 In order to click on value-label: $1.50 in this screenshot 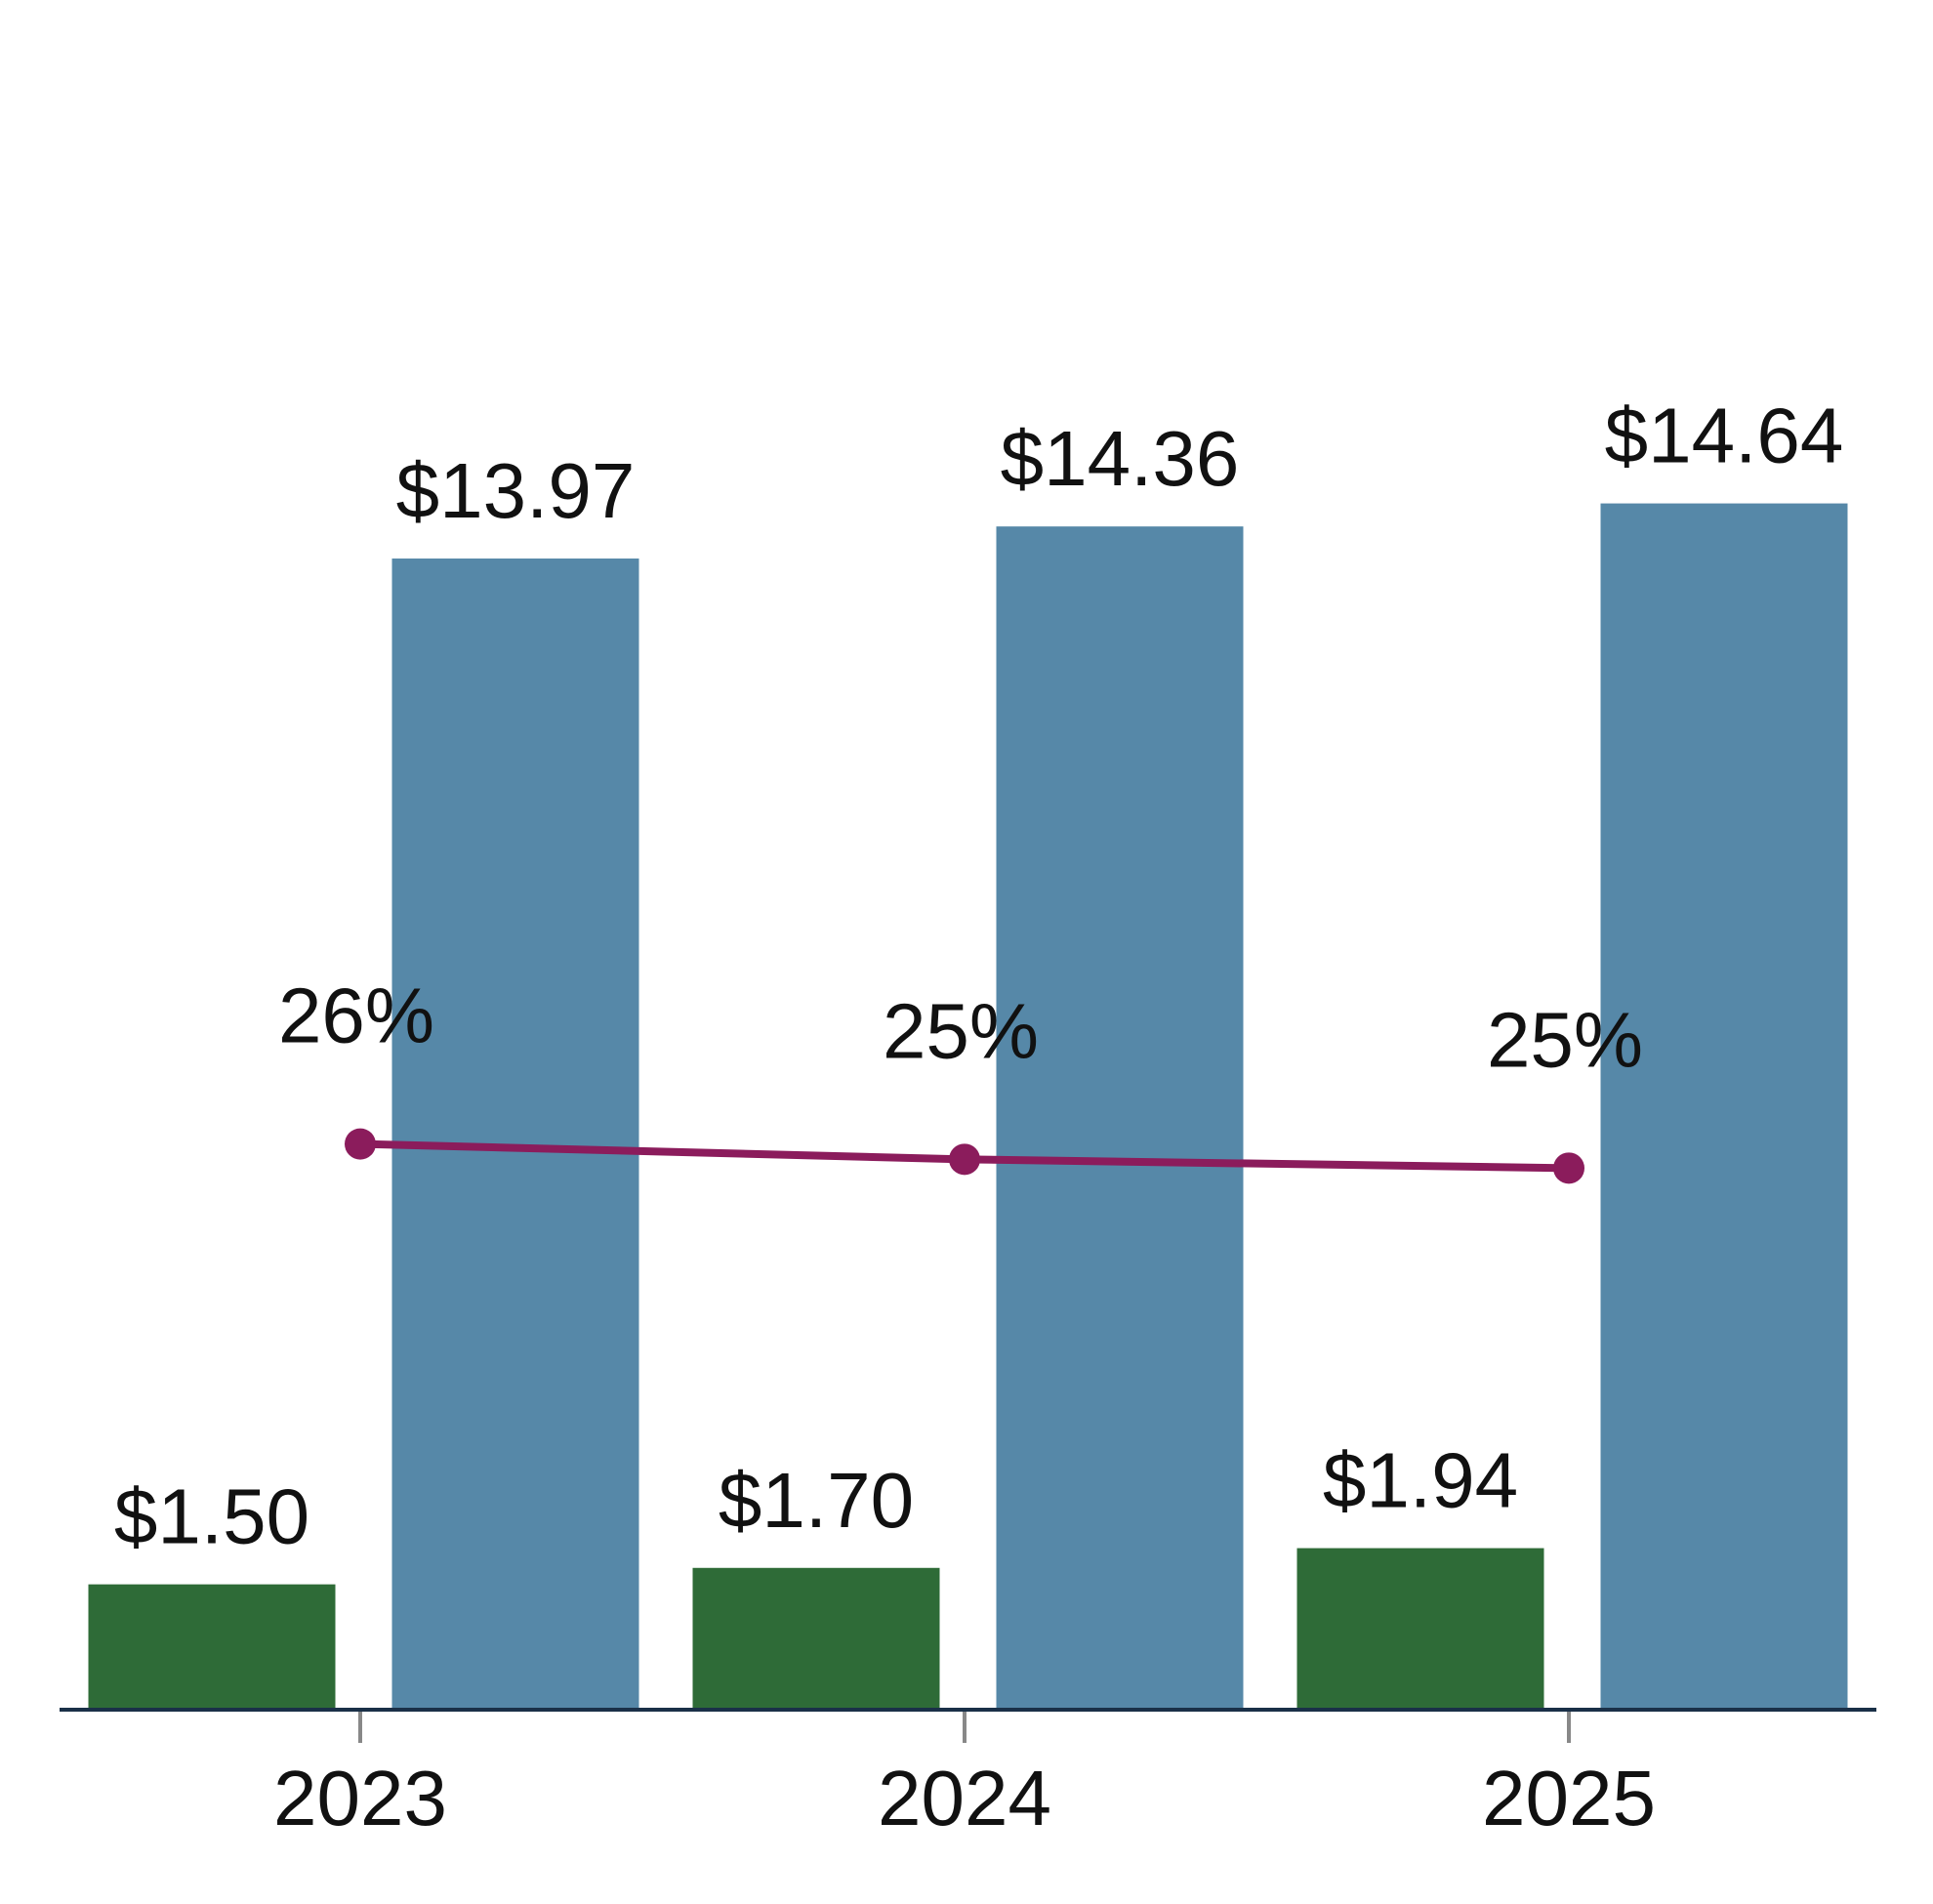, I will do `click(211, 1516)`.